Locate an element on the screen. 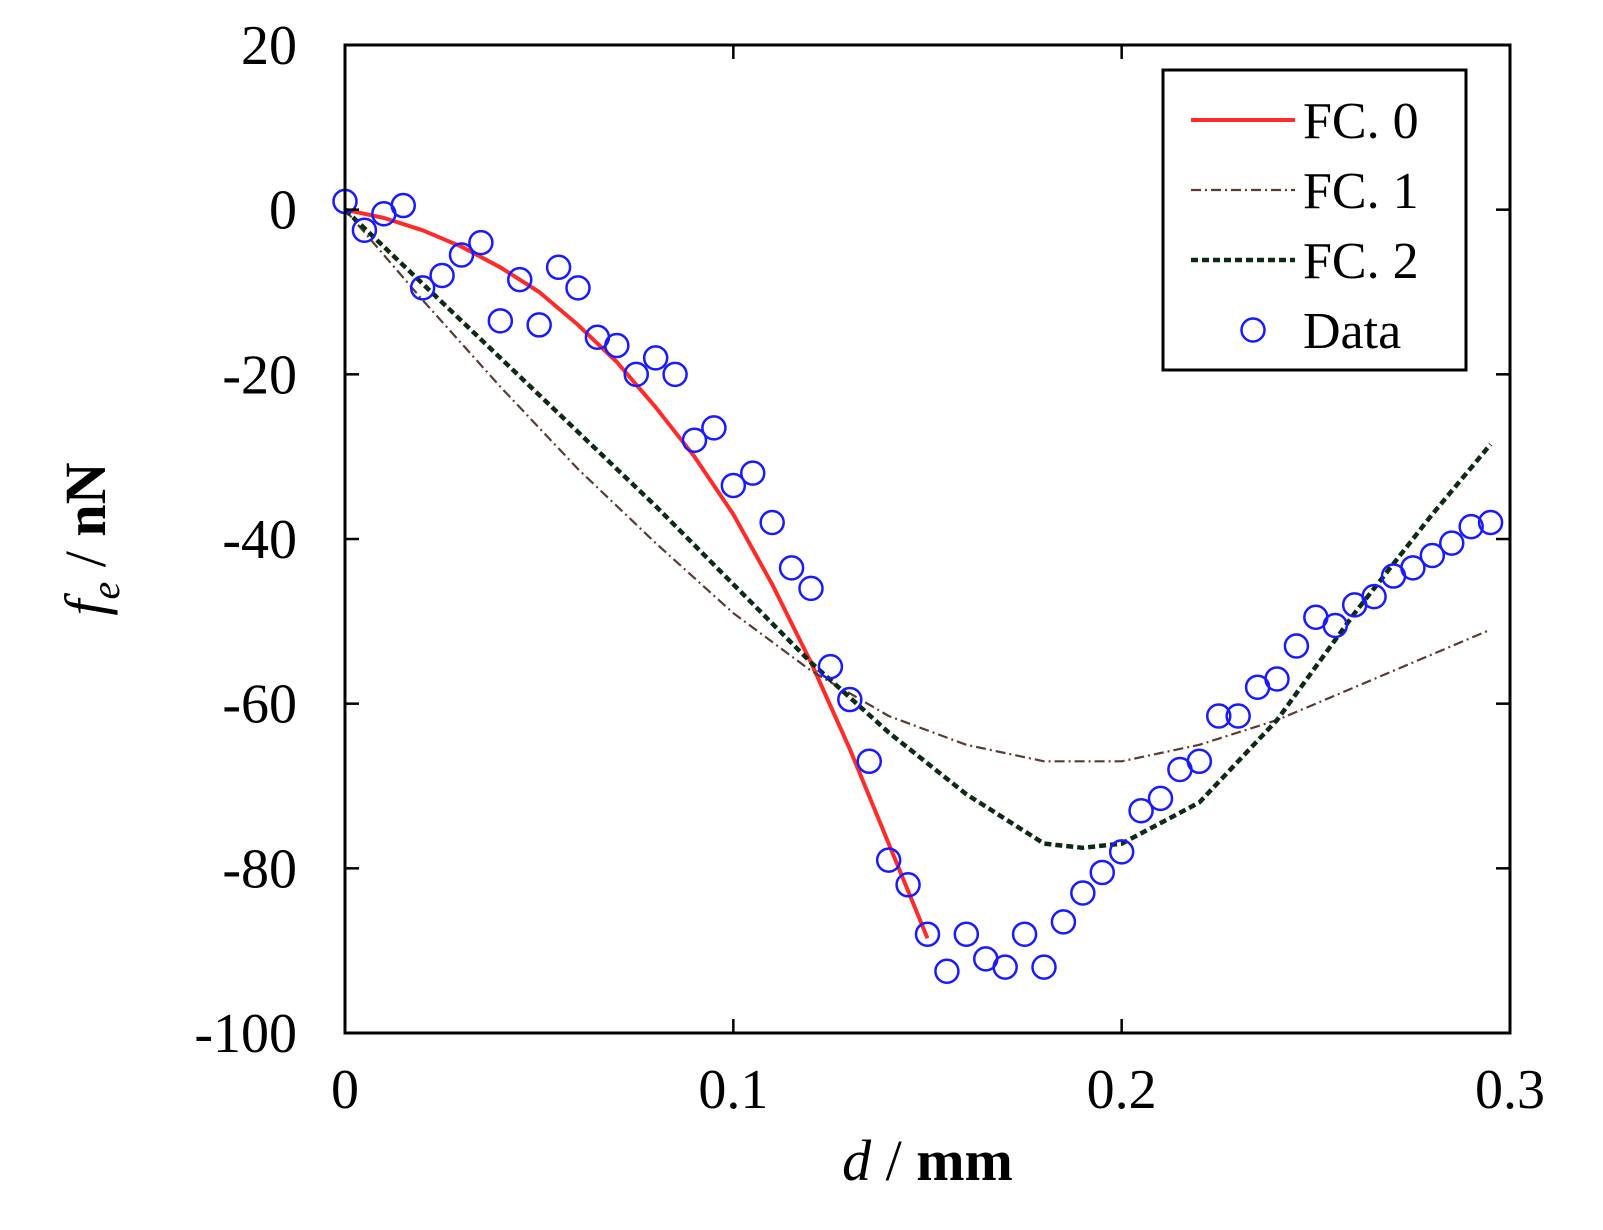  x-axis-variable: d is located at coordinates (857, 1160).